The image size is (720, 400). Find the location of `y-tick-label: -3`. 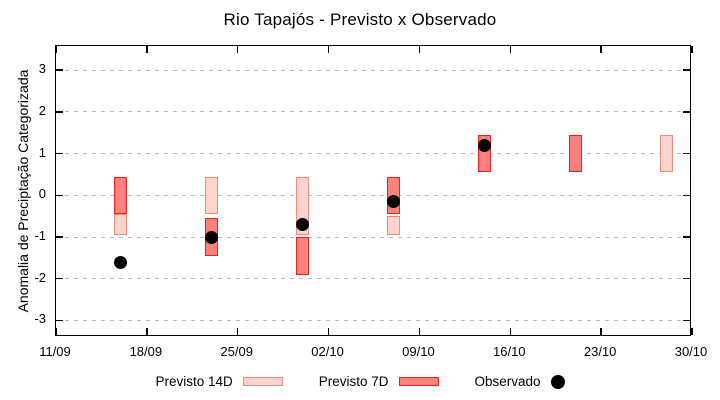

y-tick-label: -3 is located at coordinates (40, 319).